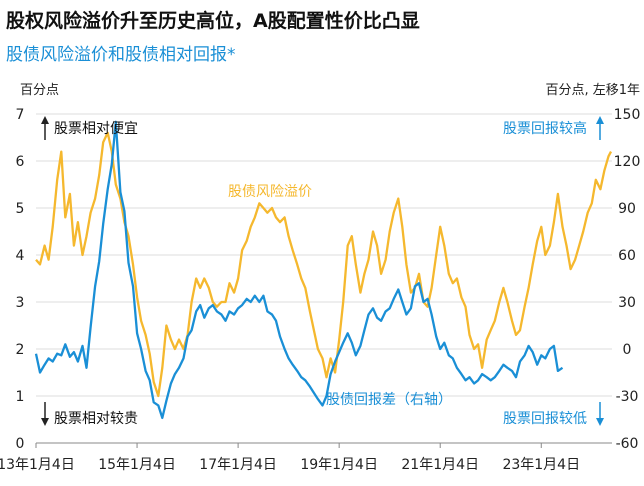 This screenshot has width=644, height=486. Describe the element at coordinates (627, 115) in the screenshot. I see `right-tick-label: 150` at that location.